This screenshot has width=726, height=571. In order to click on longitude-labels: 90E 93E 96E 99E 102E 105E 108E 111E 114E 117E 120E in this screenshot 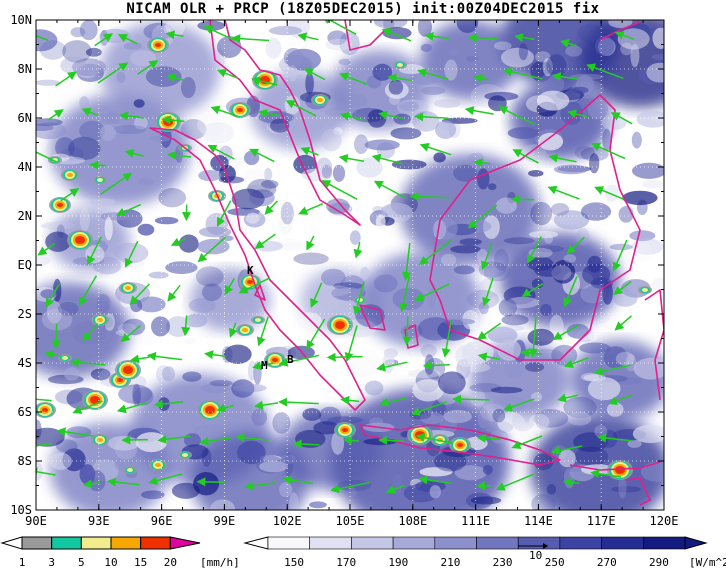, I will do `click(351, 521)`.